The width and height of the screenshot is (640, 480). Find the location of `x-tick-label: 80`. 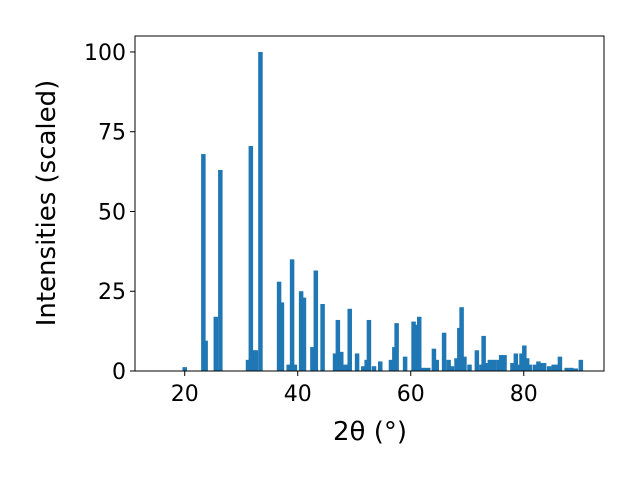

x-tick-label: 80 is located at coordinates (524, 394).